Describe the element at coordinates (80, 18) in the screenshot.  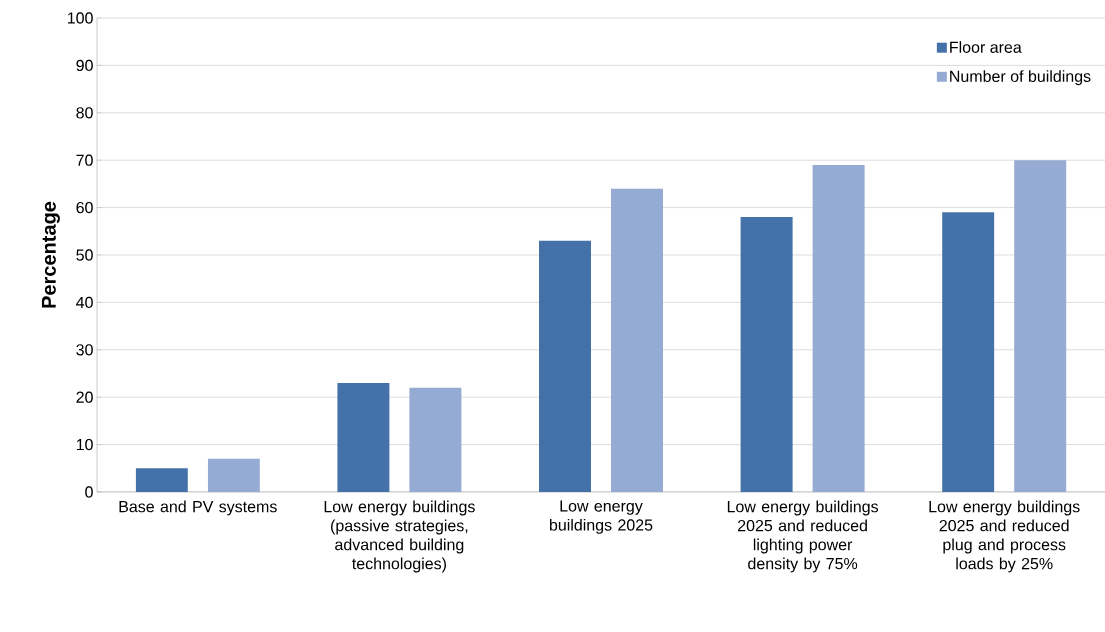
I see `y-tick-label: 100` at that location.